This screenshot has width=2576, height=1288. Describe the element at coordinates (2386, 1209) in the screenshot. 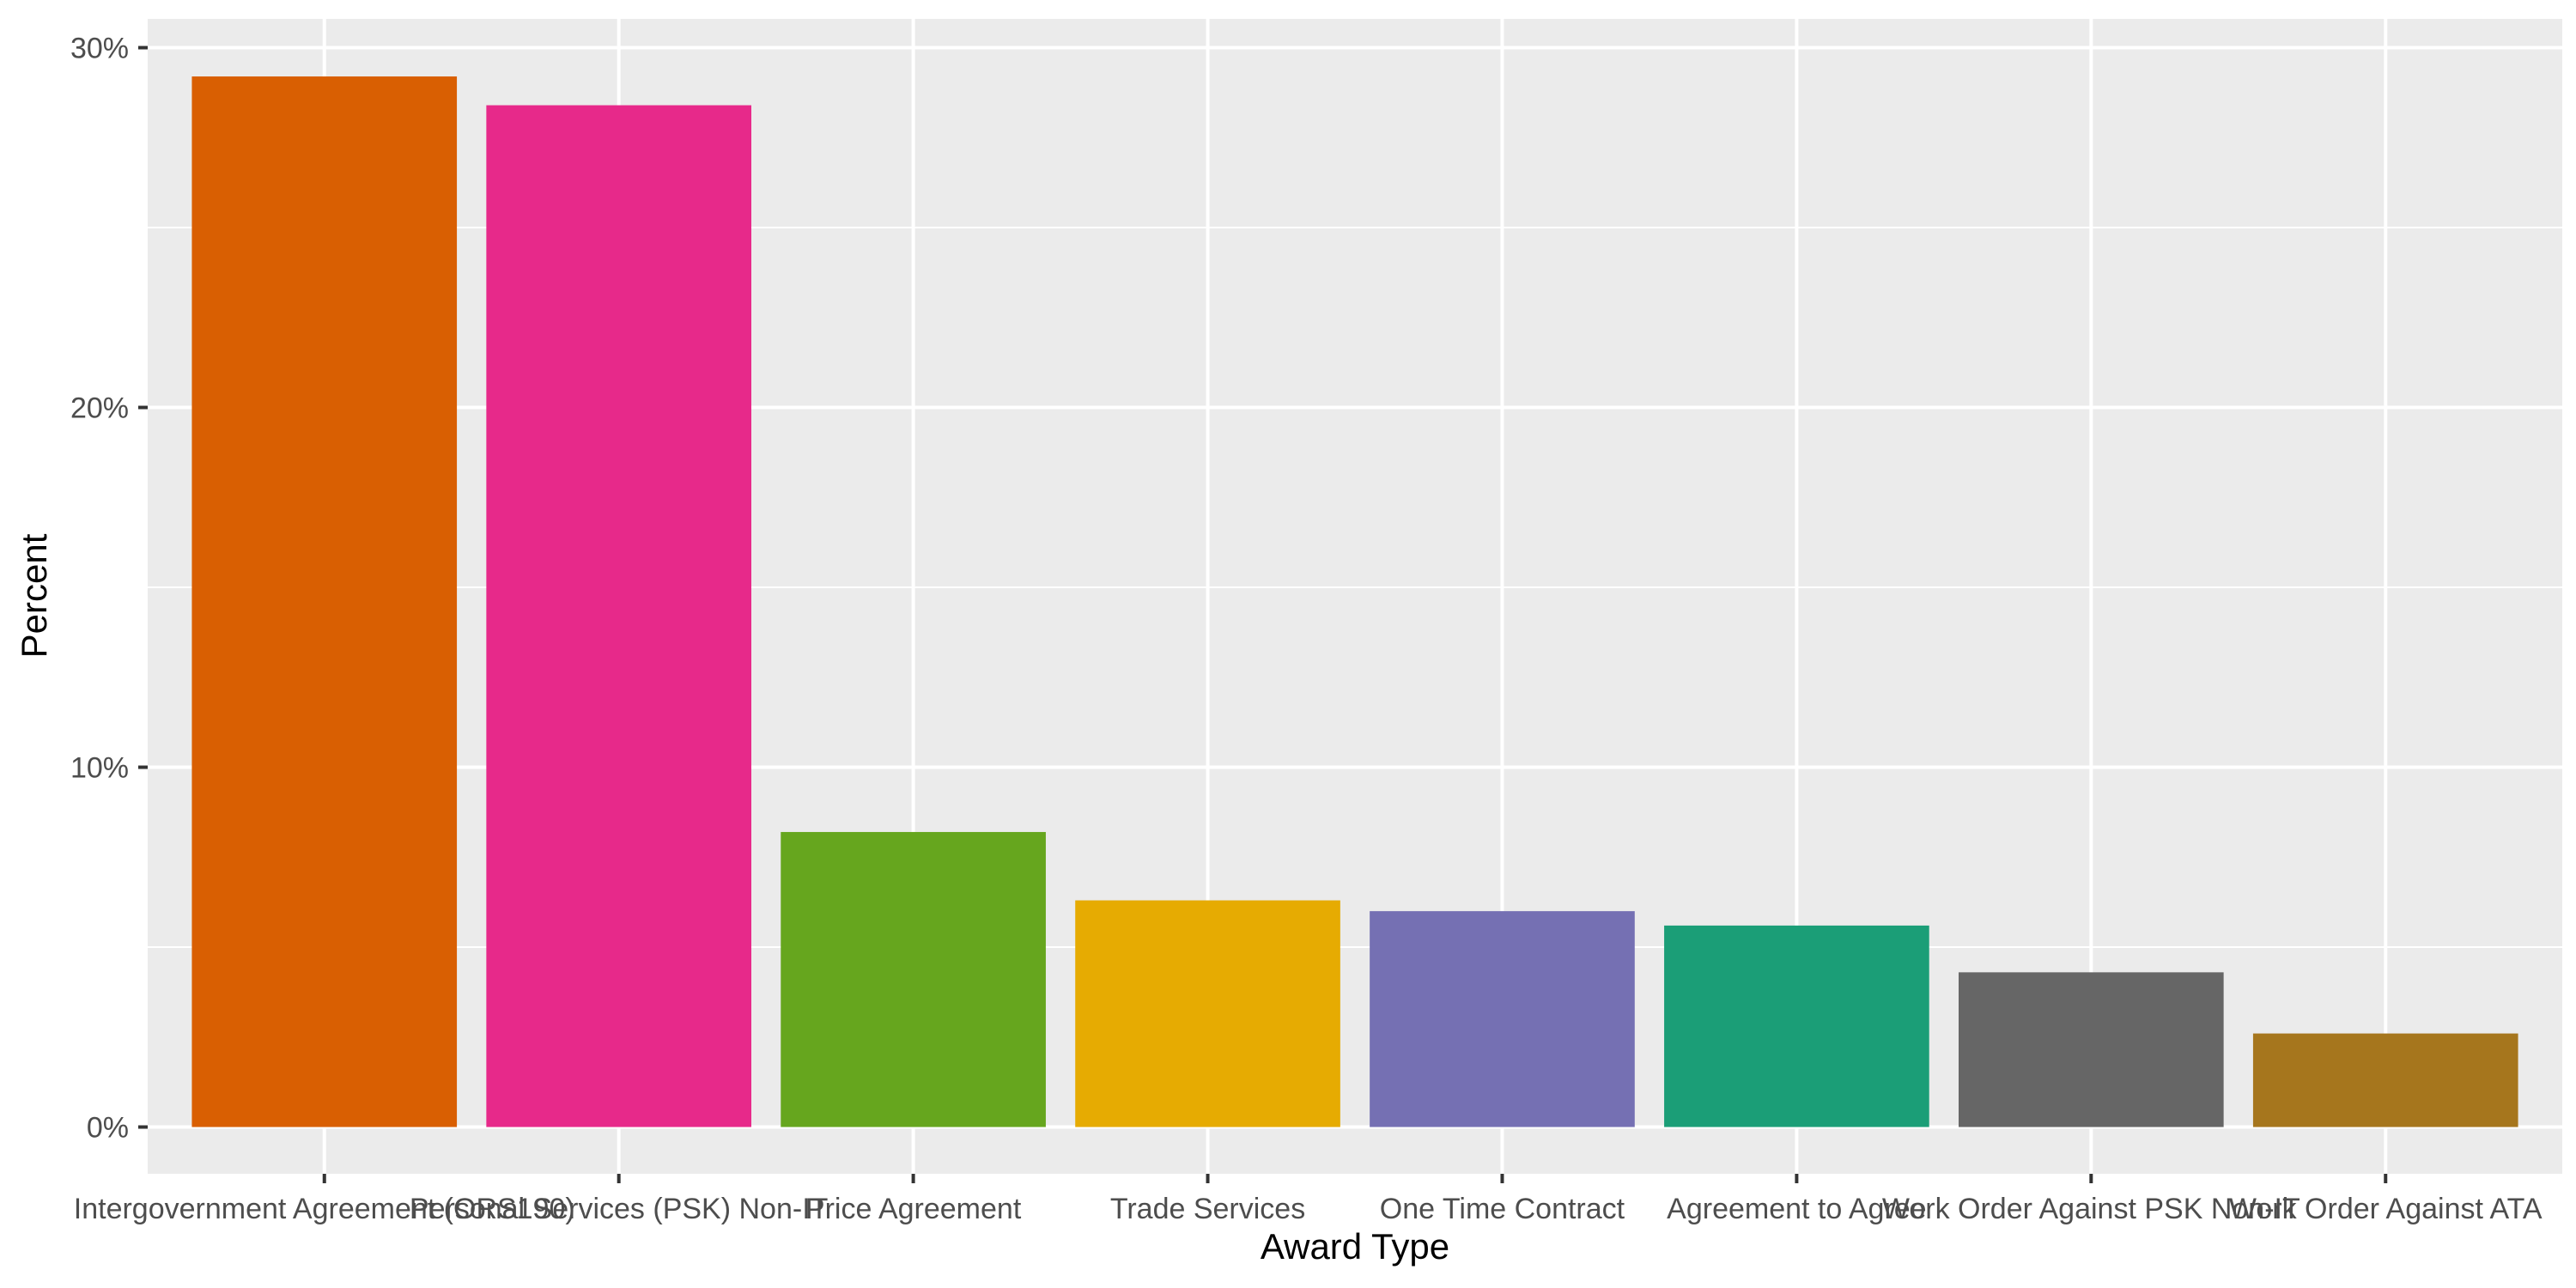

I see `x-tick-label: Work Order Against ATA` at that location.